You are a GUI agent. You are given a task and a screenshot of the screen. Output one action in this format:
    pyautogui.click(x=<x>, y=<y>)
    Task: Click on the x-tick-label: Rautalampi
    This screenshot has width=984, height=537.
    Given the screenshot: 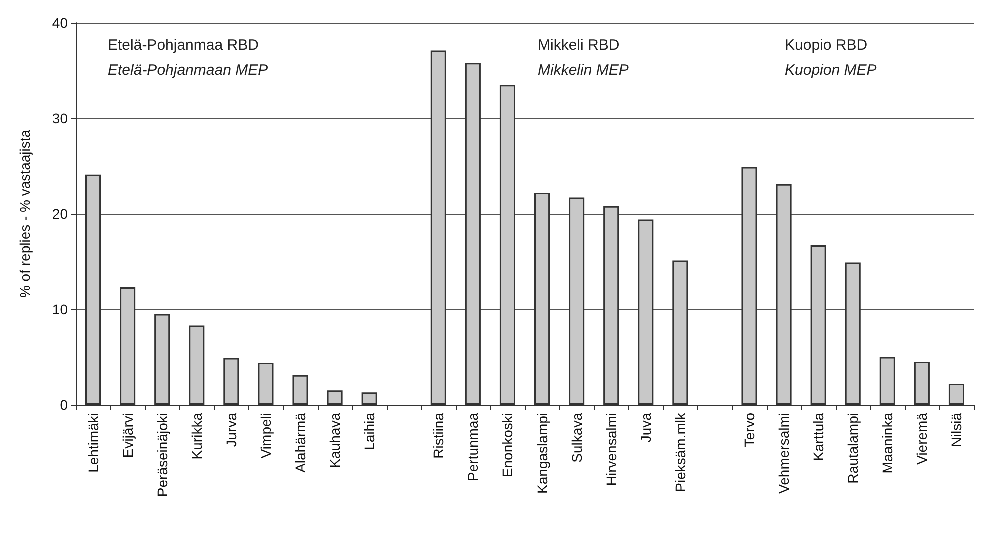 What is the action you would take?
    pyautogui.click(x=853, y=448)
    